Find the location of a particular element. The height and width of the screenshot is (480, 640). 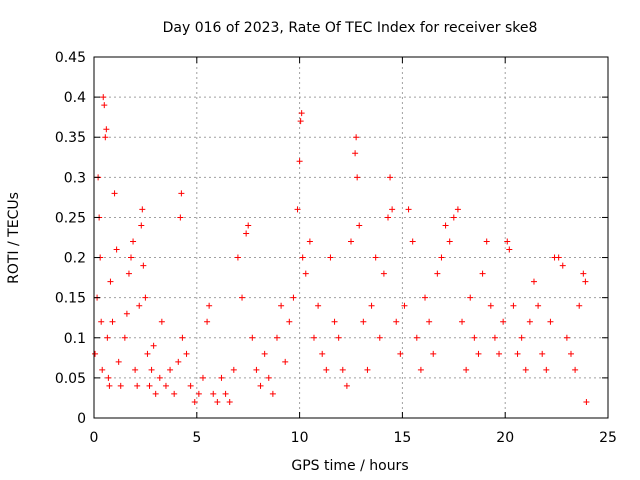

y-axis-label: ROTI / TECUs is located at coordinates (14, 238).